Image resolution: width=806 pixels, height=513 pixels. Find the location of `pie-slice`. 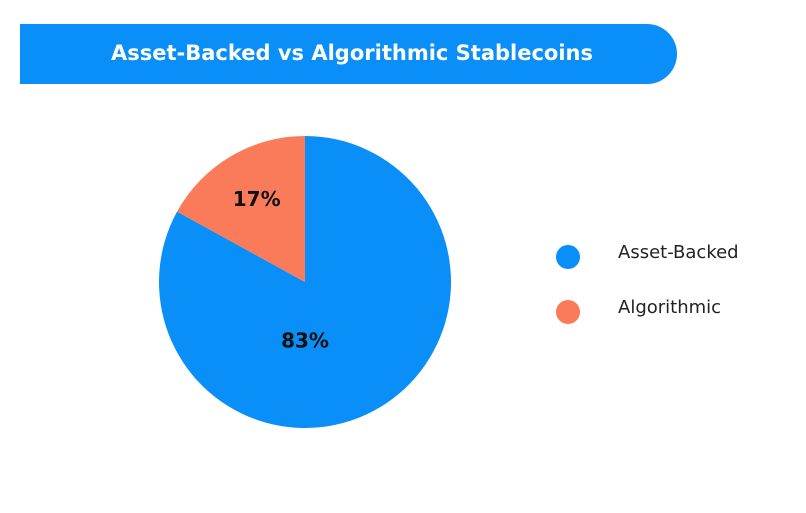

pie-slice is located at coordinates (241, 209).